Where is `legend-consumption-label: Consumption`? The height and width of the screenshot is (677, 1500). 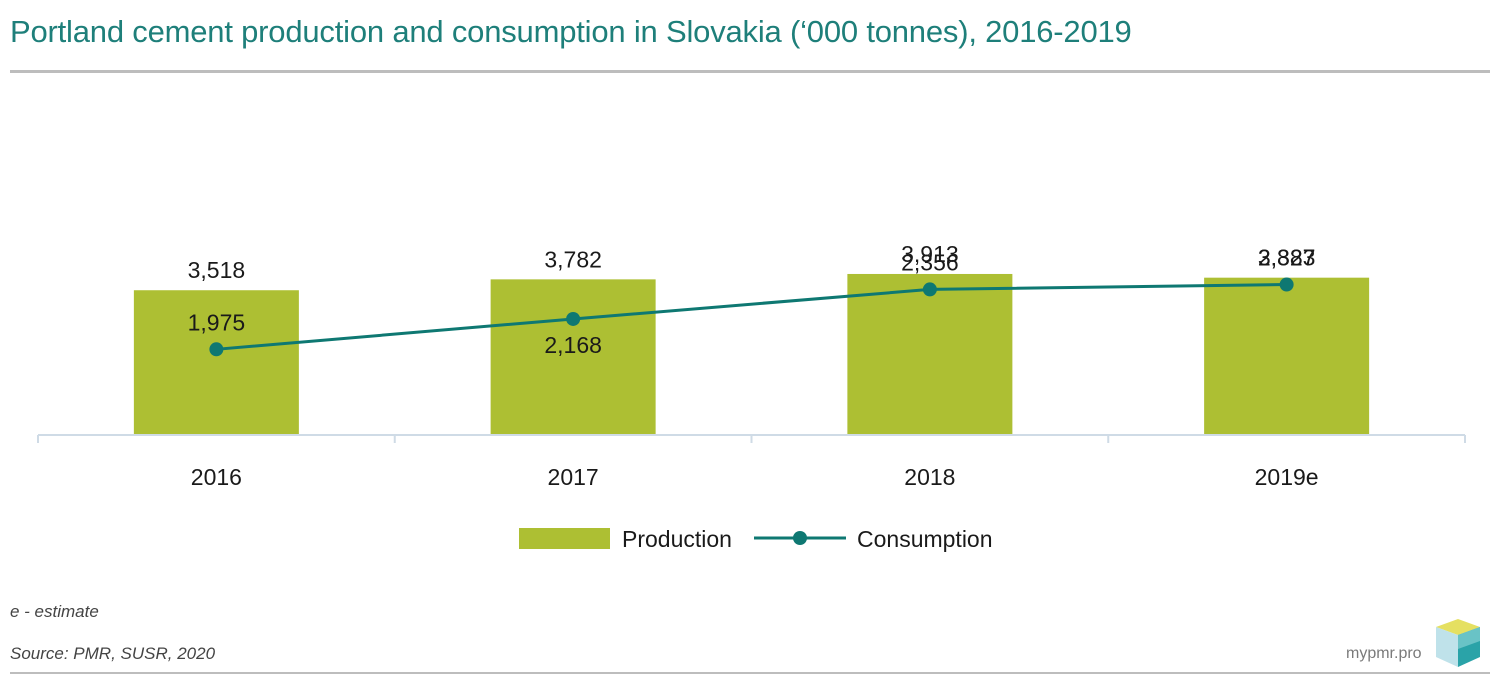
legend-consumption-label: Consumption is located at coordinates (925, 539).